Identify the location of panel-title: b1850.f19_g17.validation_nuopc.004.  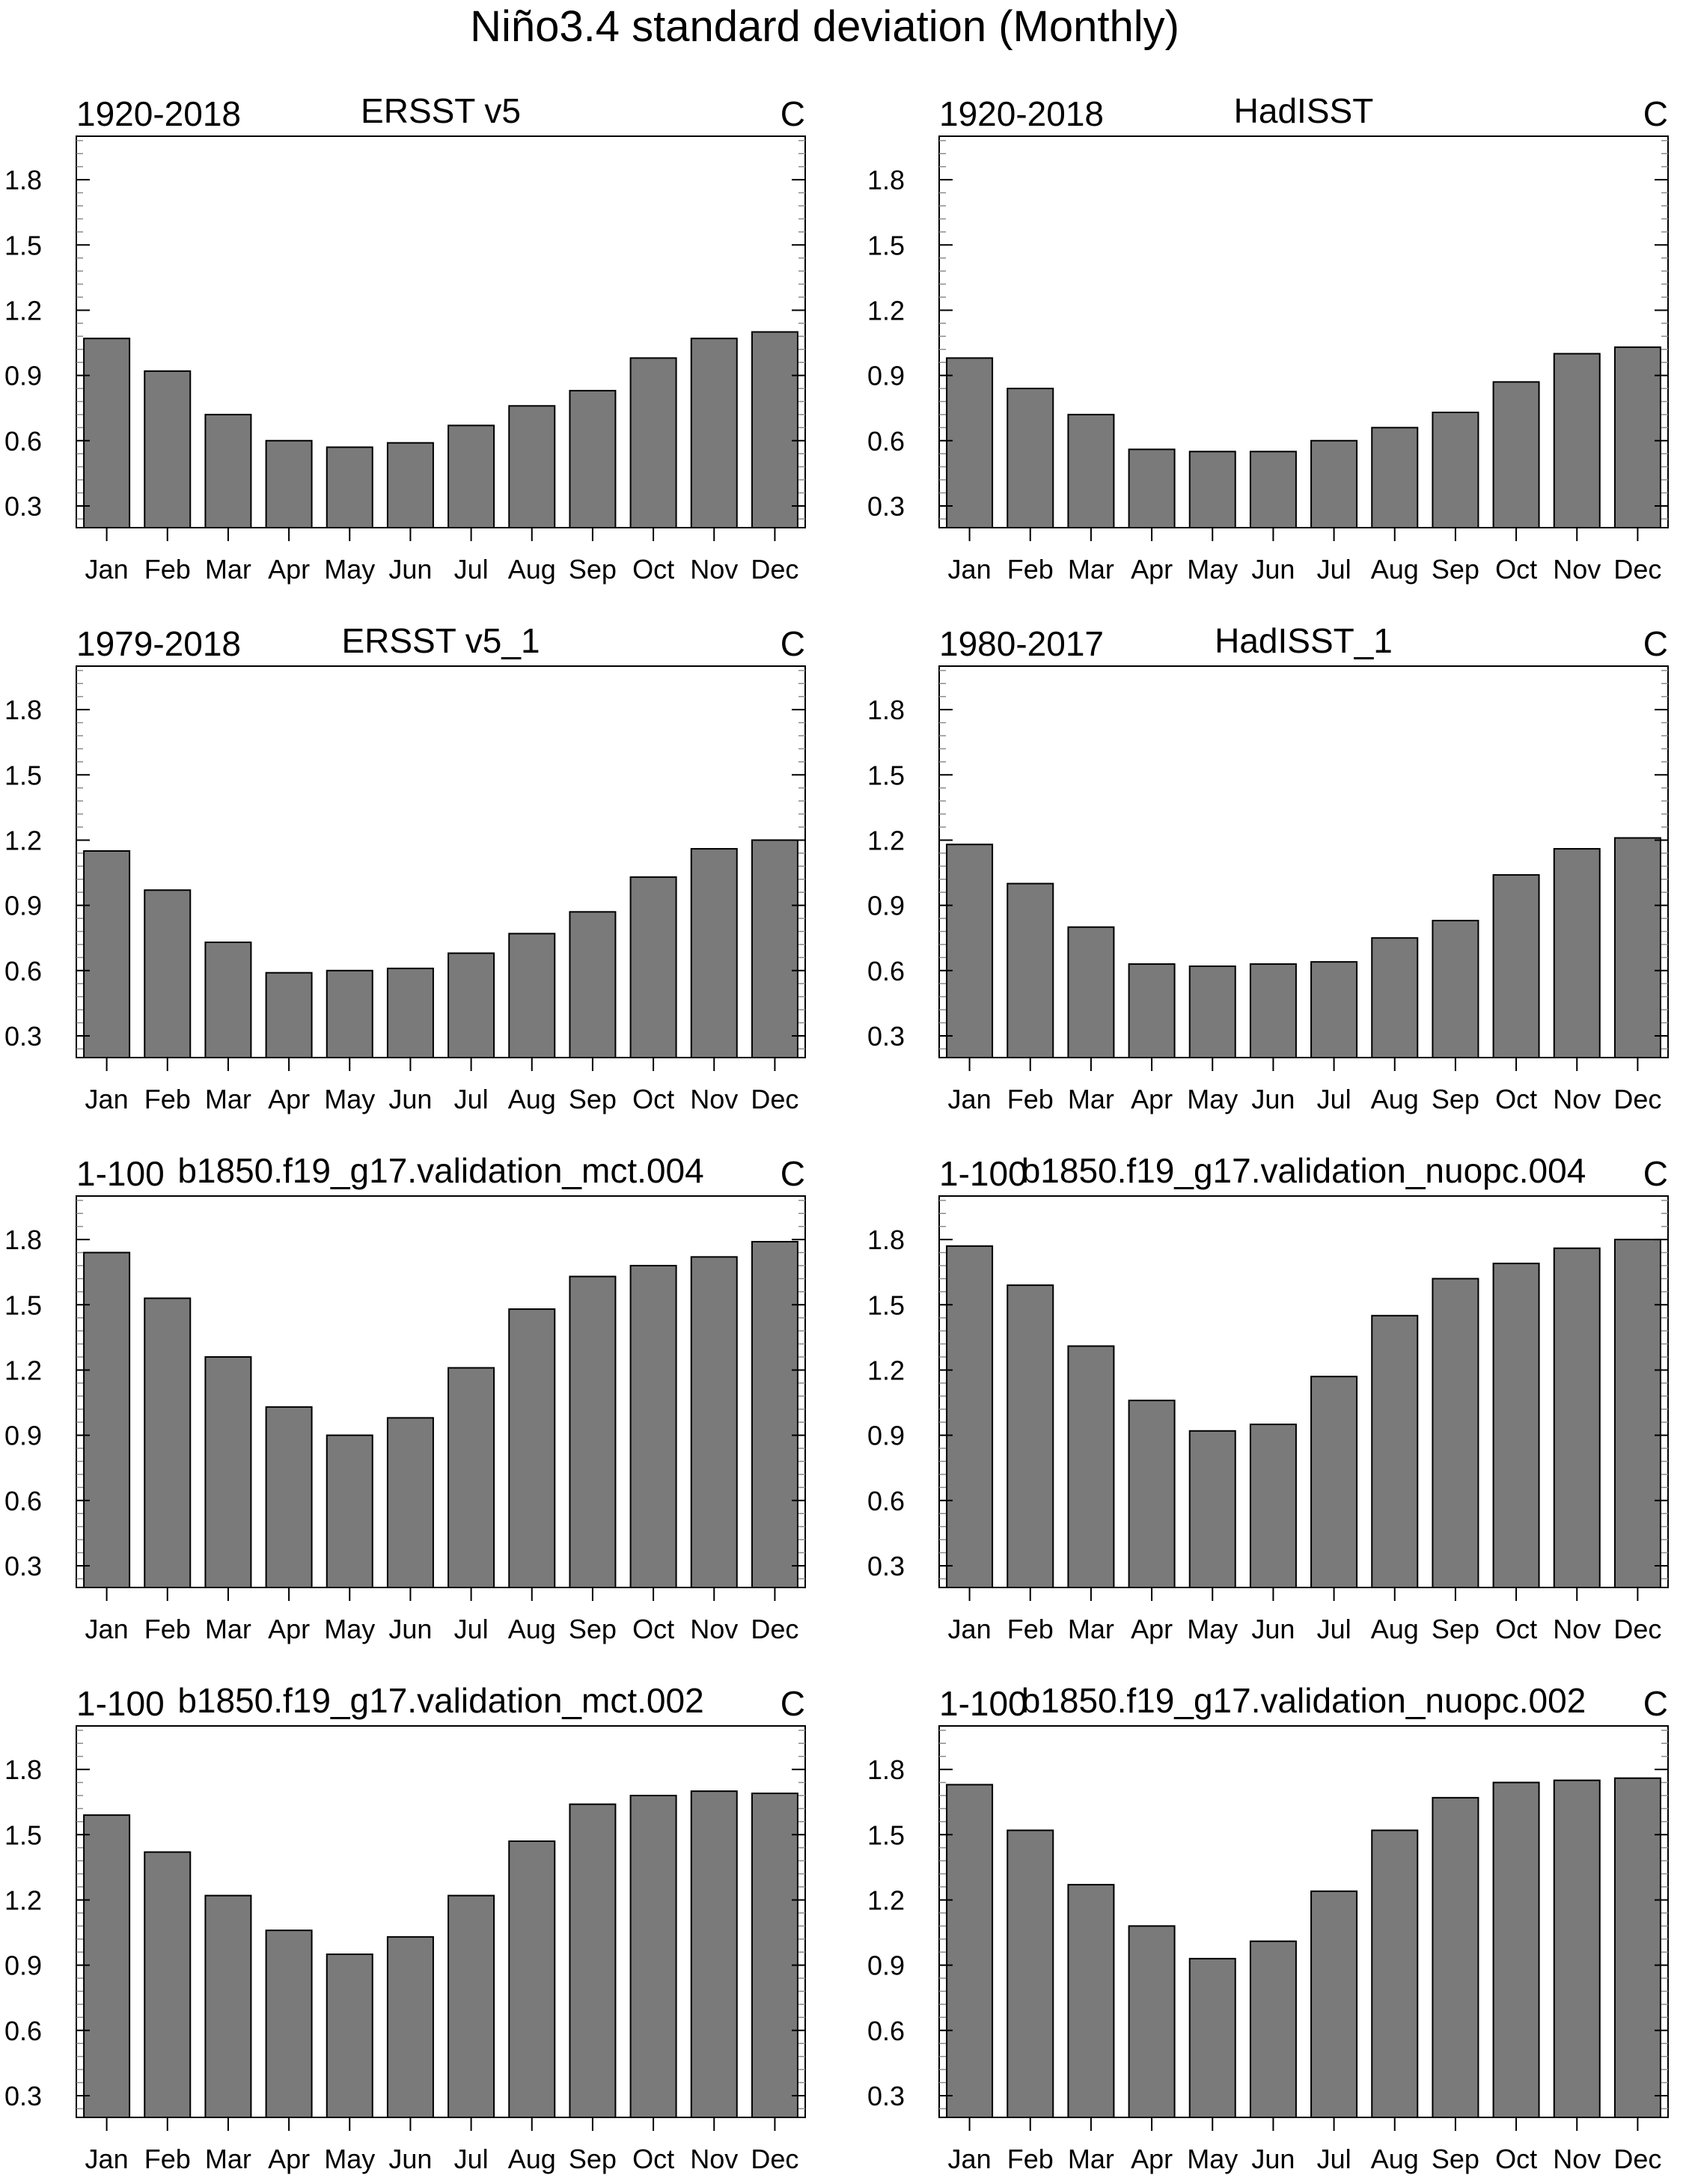
(1304, 1170).